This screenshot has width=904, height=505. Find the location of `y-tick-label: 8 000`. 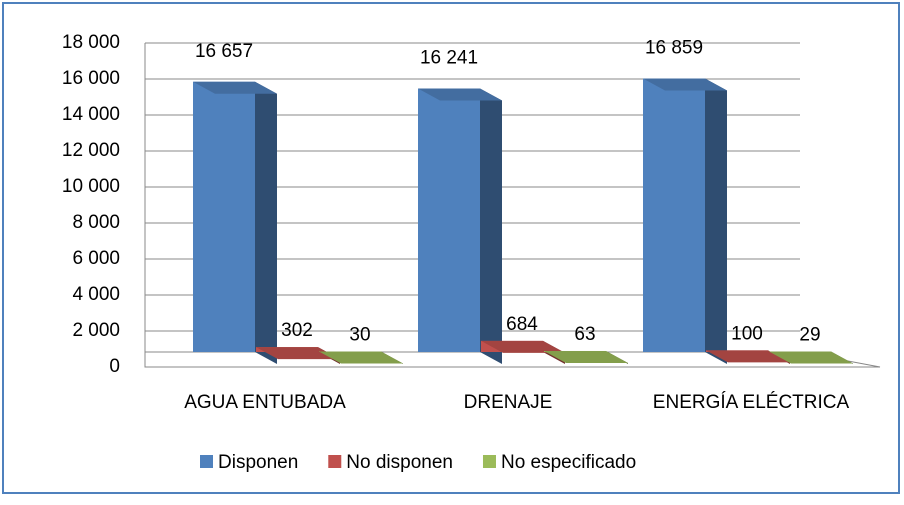

y-tick-label: 8 000 is located at coordinates (96, 222).